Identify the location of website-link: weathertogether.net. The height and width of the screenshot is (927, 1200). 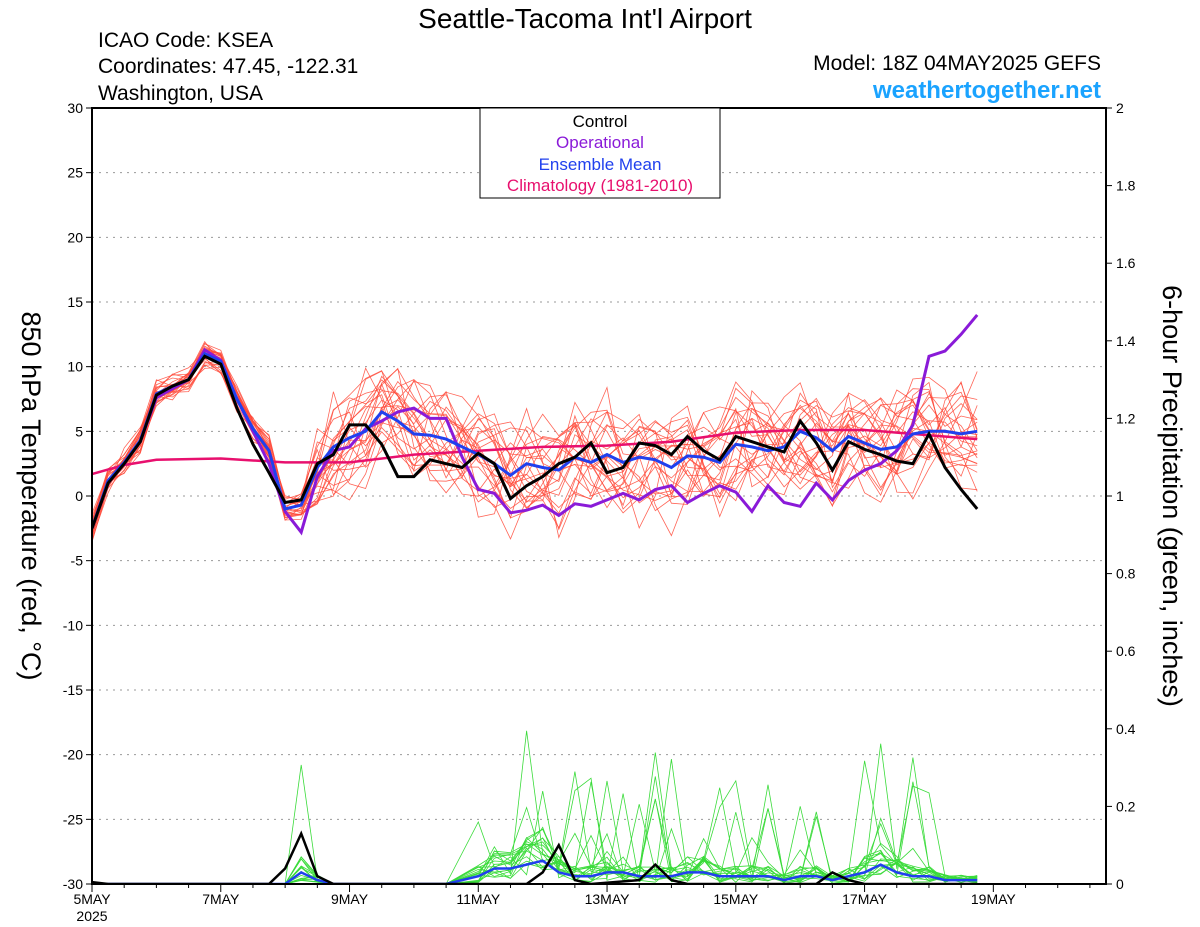
(986, 90).